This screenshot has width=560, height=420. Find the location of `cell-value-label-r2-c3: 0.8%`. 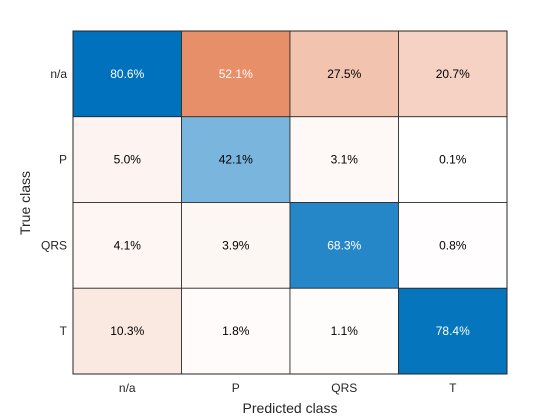

cell-value-label-r2-c3: 0.8% is located at coordinates (453, 245).